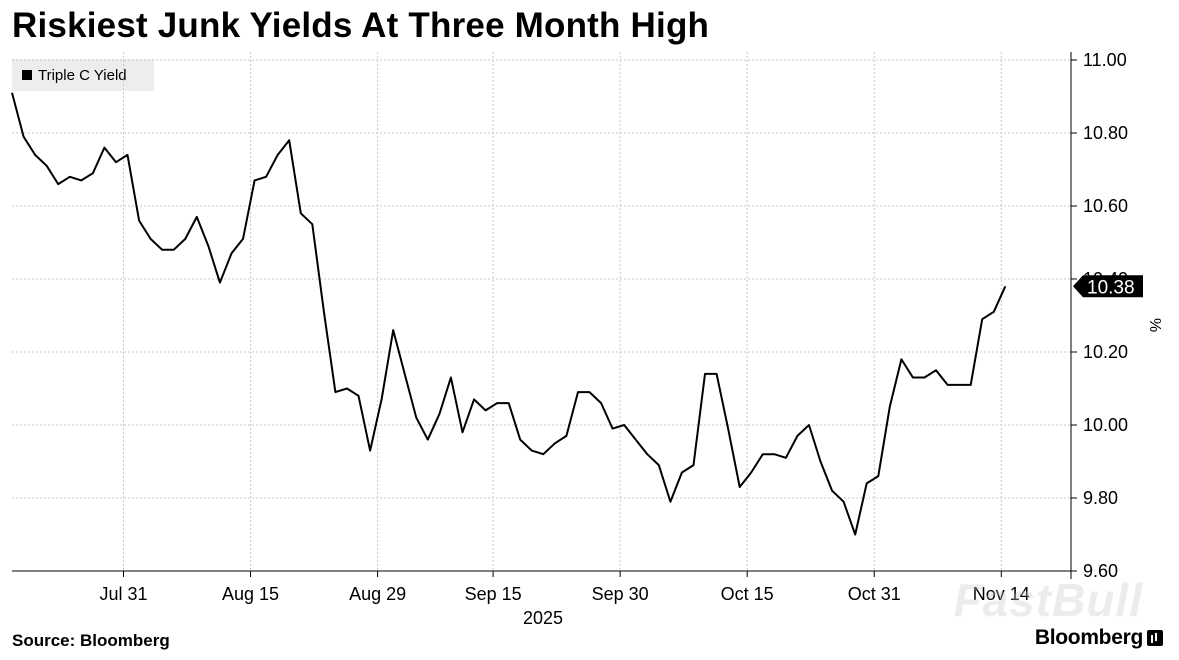 The width and height of the screenshot is (1179, 660). I want to click on x-tick-label: Jul 31, so click(123, 594).